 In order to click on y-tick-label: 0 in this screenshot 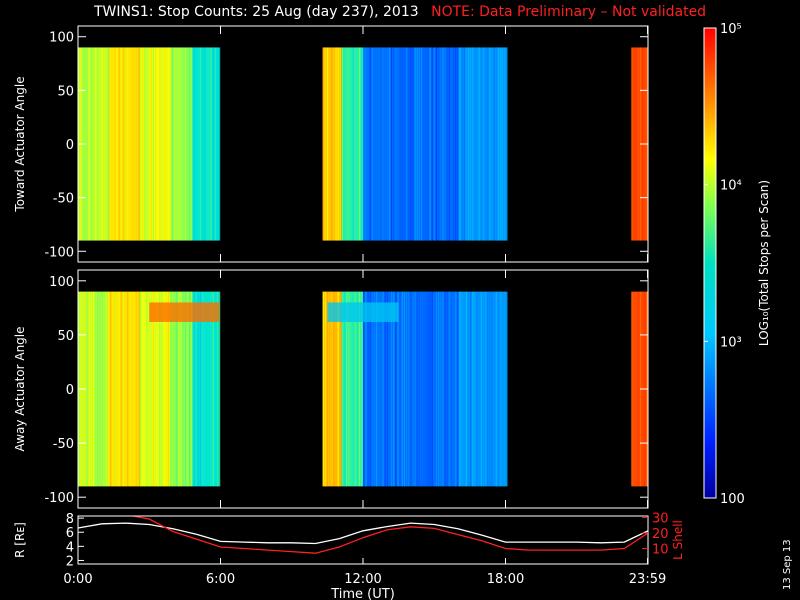, I will do `click(70, 145)`.